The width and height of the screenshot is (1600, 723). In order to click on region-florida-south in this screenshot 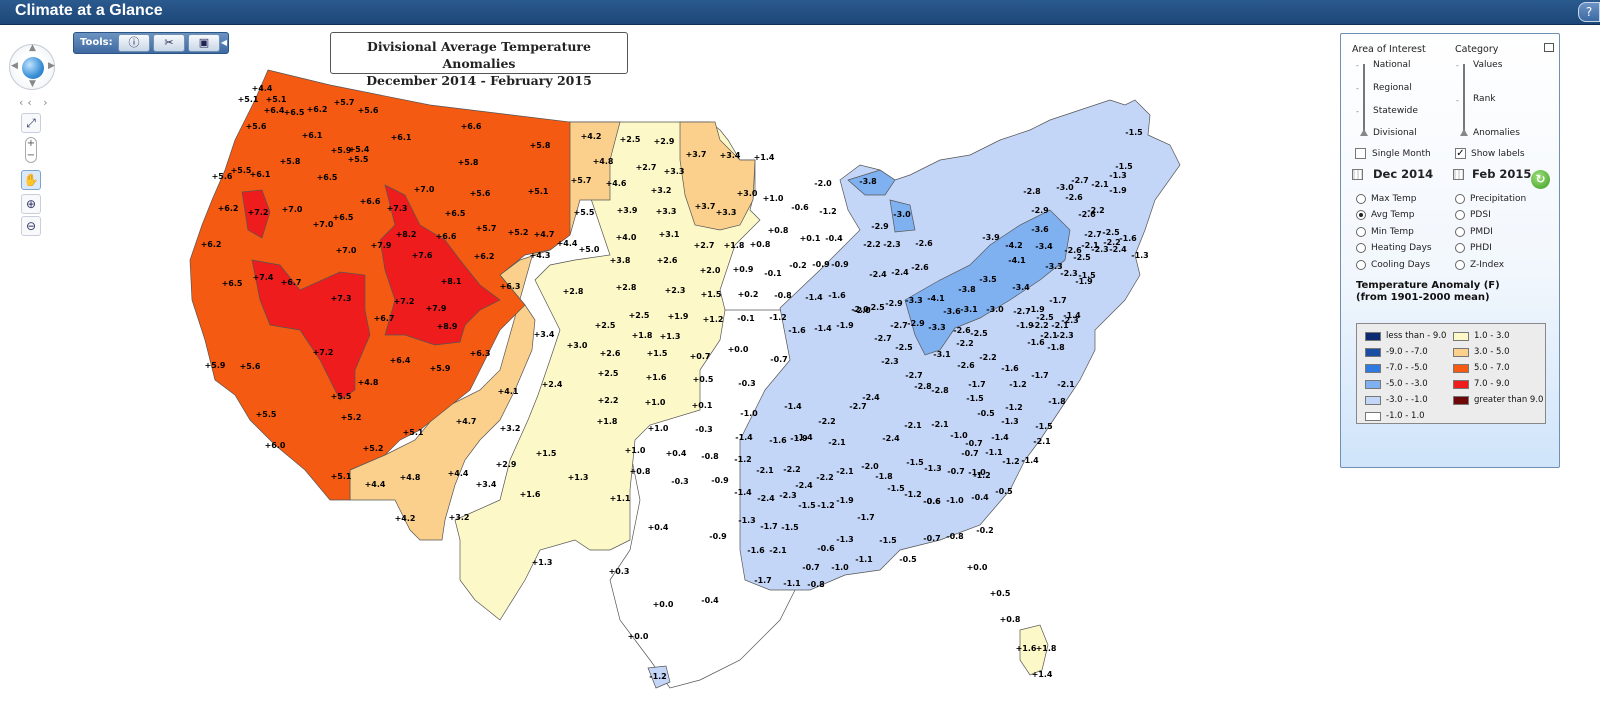, I will do `click(1034, 650)`.